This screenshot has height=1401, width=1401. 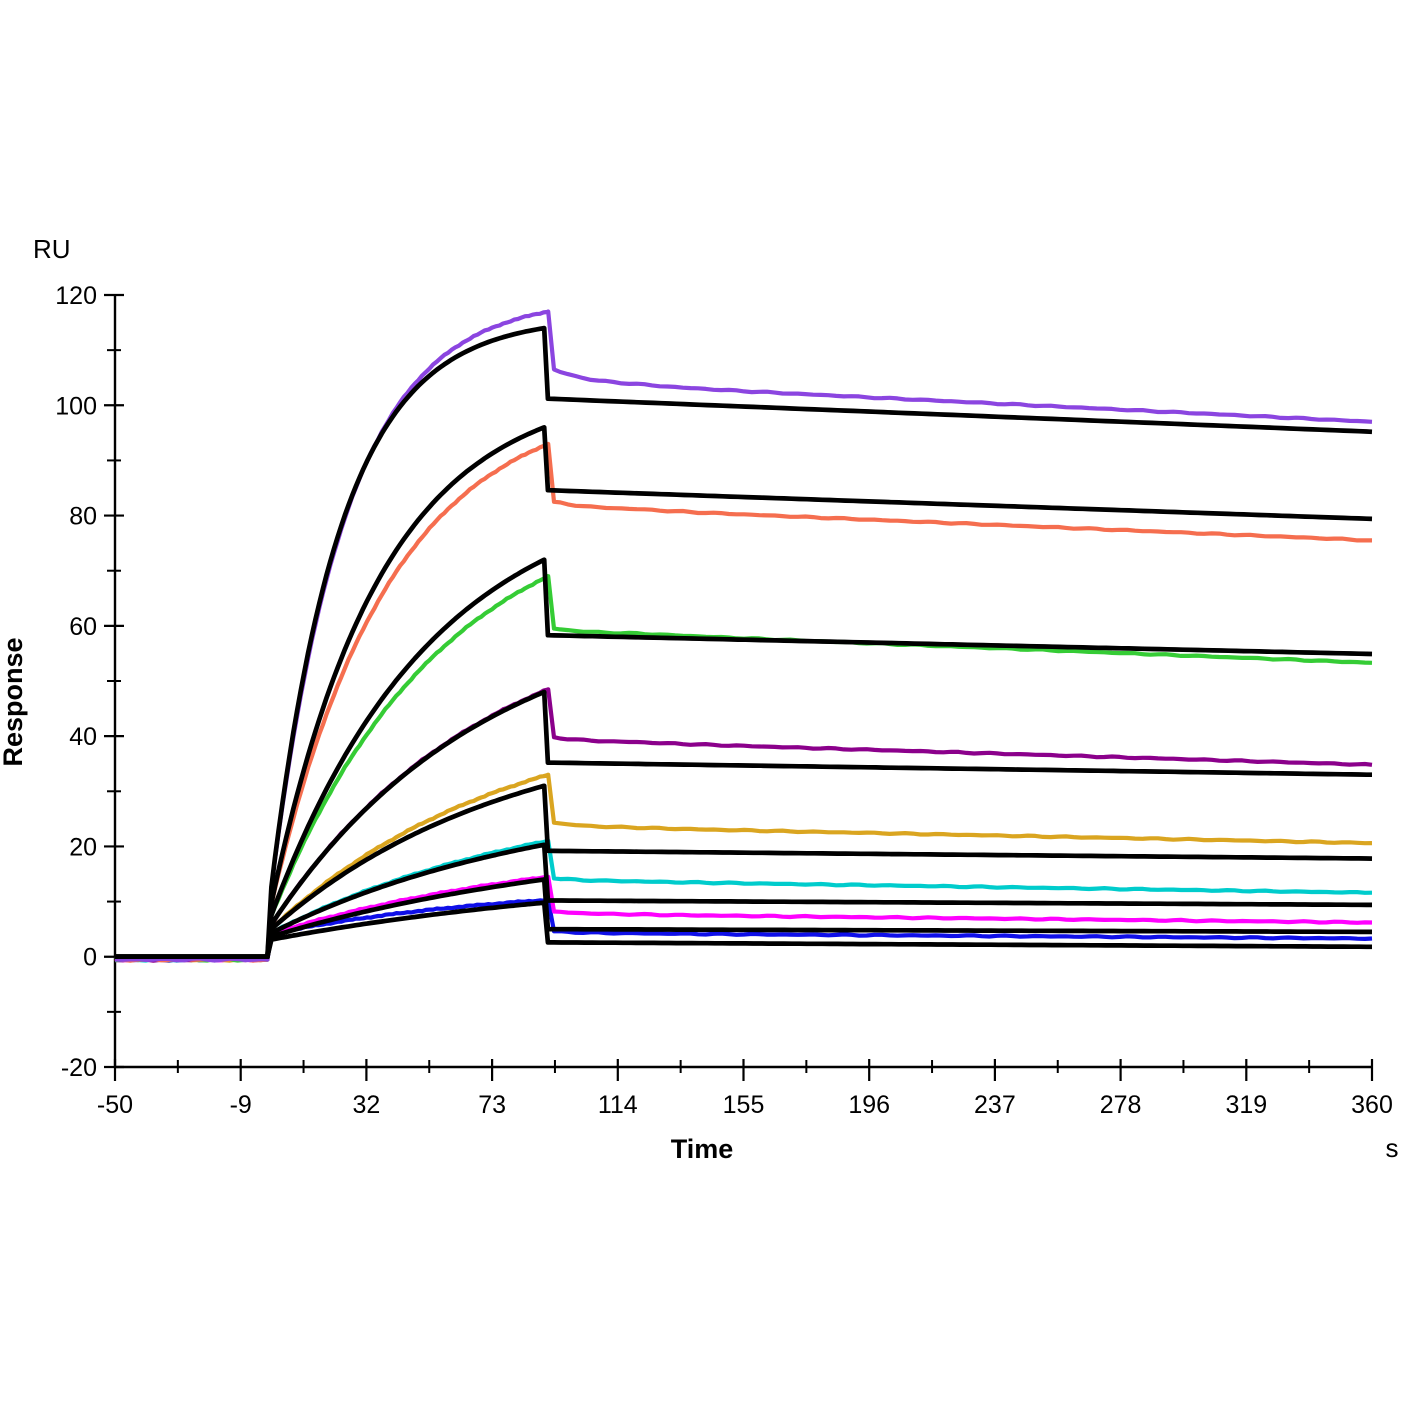 I want to click on y-axis-unit-label: RU, so click(x=52, y=249).